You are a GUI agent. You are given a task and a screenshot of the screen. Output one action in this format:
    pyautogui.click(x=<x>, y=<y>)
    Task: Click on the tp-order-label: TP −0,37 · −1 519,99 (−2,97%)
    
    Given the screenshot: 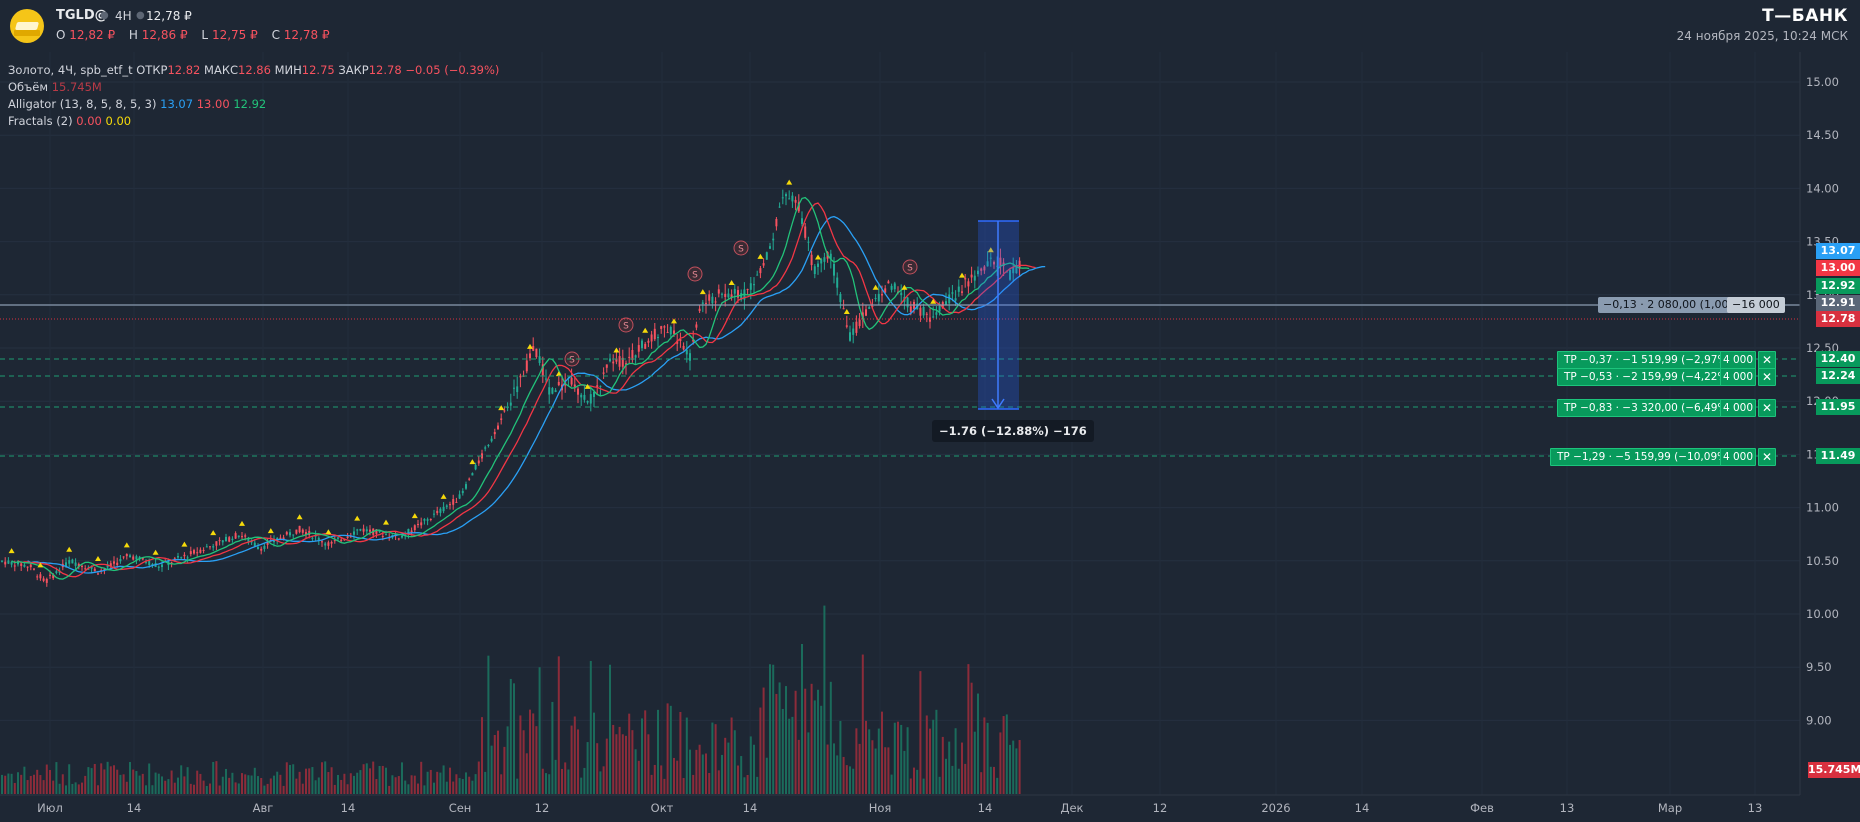 What is the action you would take?
    pyautogui.click(x=1648, y=360)
    